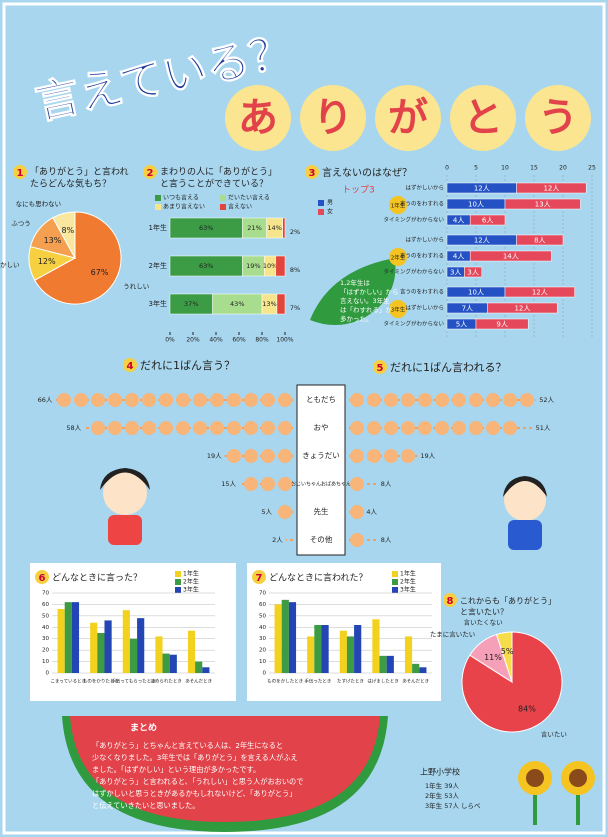 This screenshot has width=608, height=837. I want to click on section-title: どんなときに言われた？, so click(318, 578).